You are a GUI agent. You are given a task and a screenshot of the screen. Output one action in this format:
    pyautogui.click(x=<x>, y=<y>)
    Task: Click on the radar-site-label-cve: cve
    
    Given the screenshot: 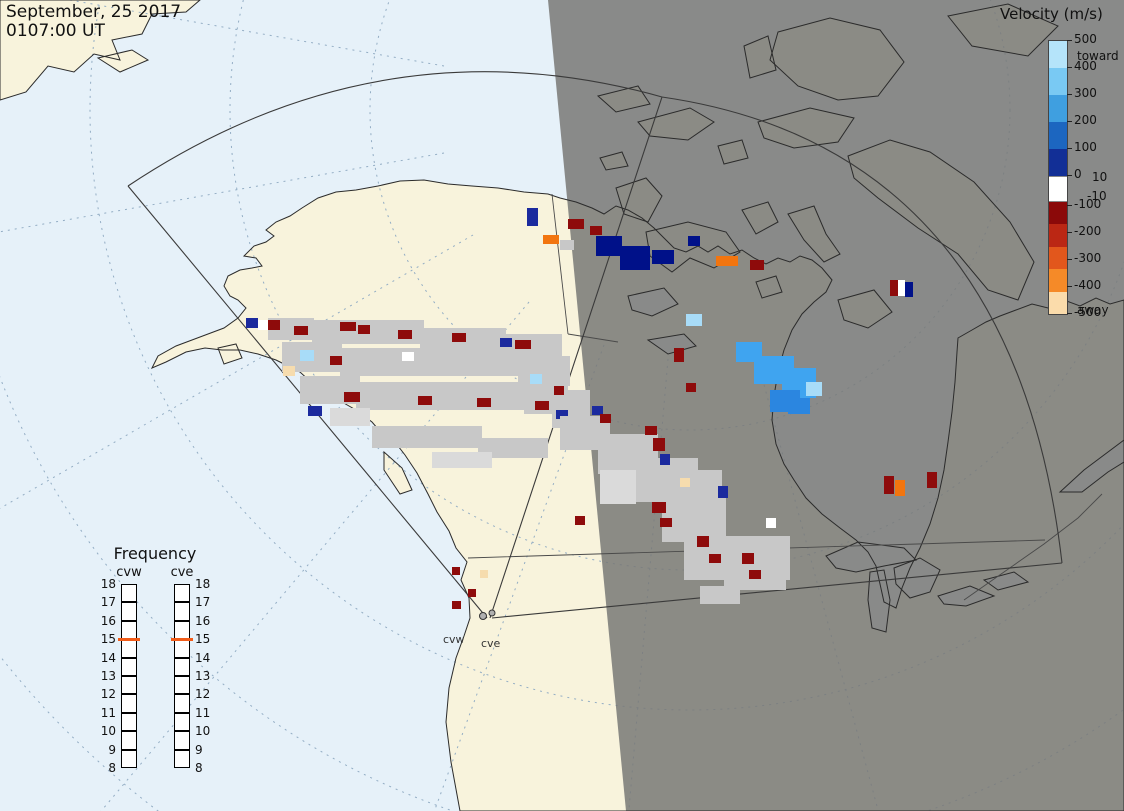 What is the action you would take?
    pyautogui.click(x=491, y=643)
    